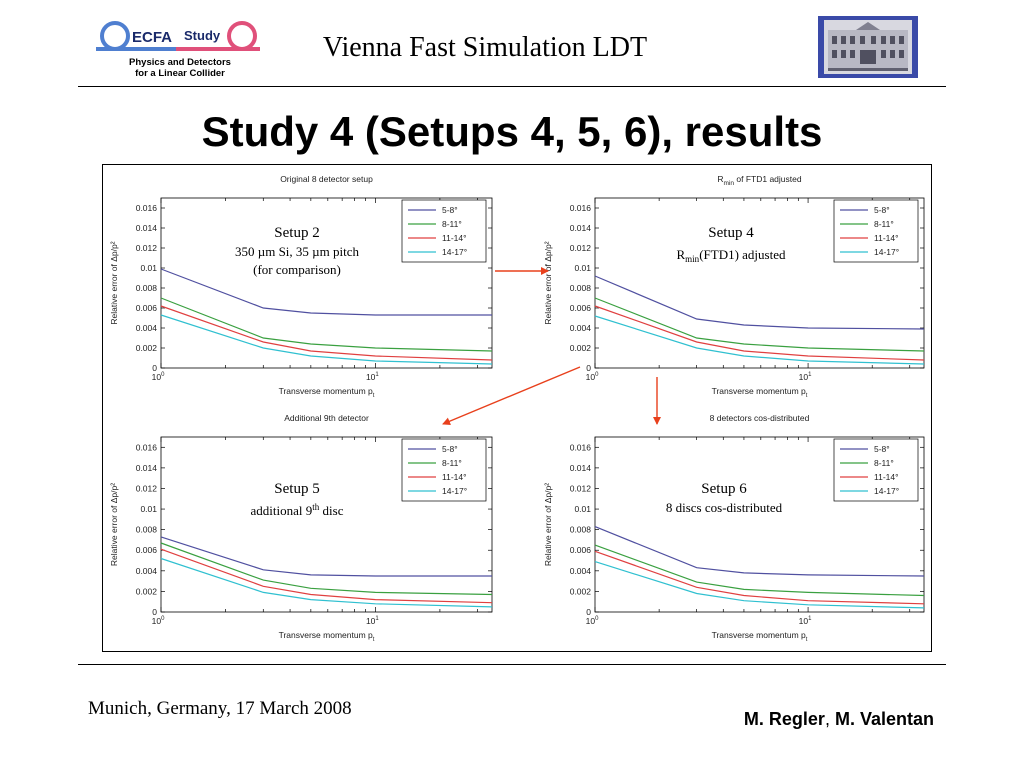 The height and width of the screenshot is (768, 1024). I want to click on footer-authors: M. Regler, M. Valentan, so click(797, 719).